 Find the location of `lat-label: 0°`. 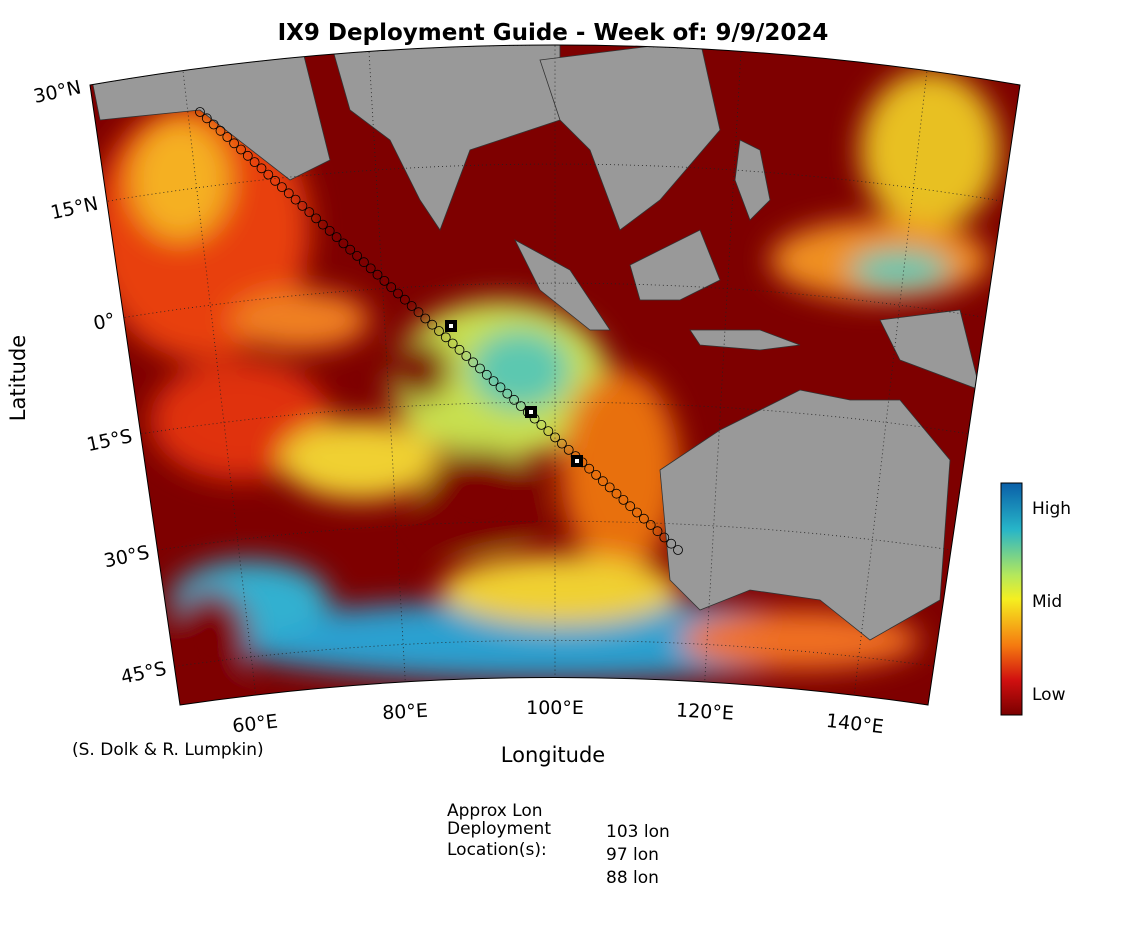

lat-label: 0° is located at coordinates (104, 322).